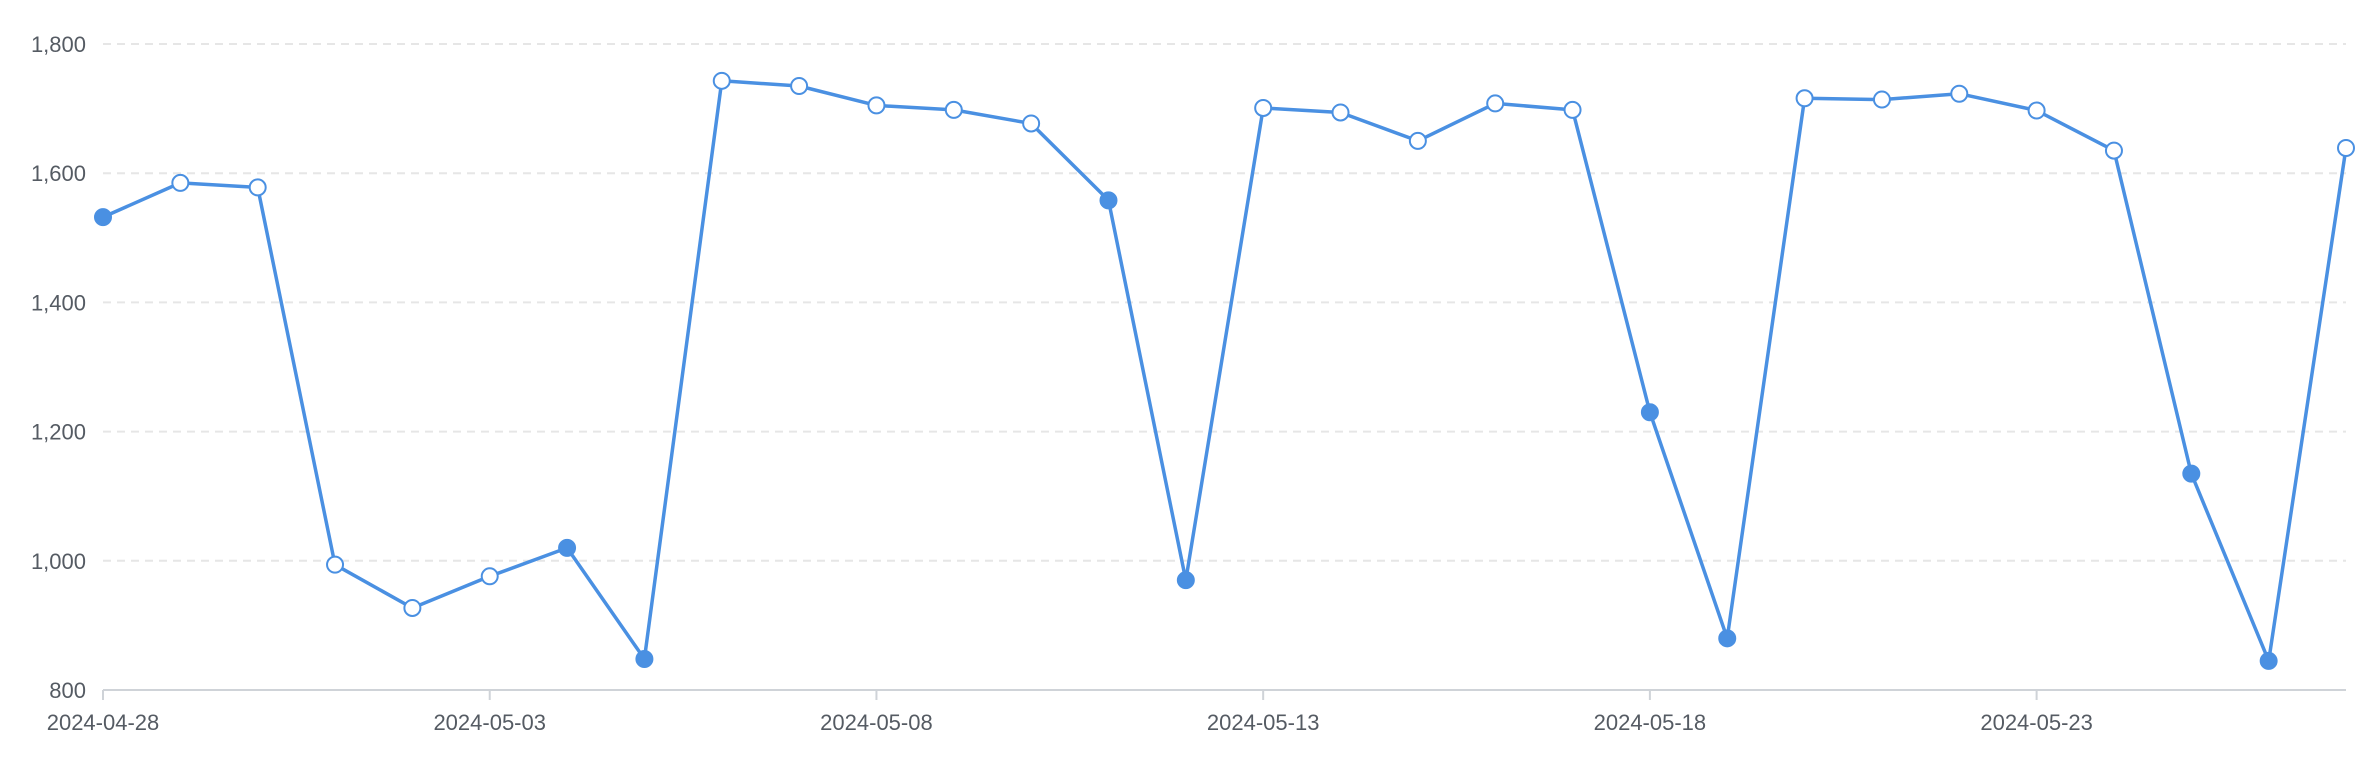 Image resolution: width=2376 pixels, height=761 pixels. Describe the element at coordinates (1263, 722) in the screenshot. I see `x-tick-label: 2024-05-13` at that location.